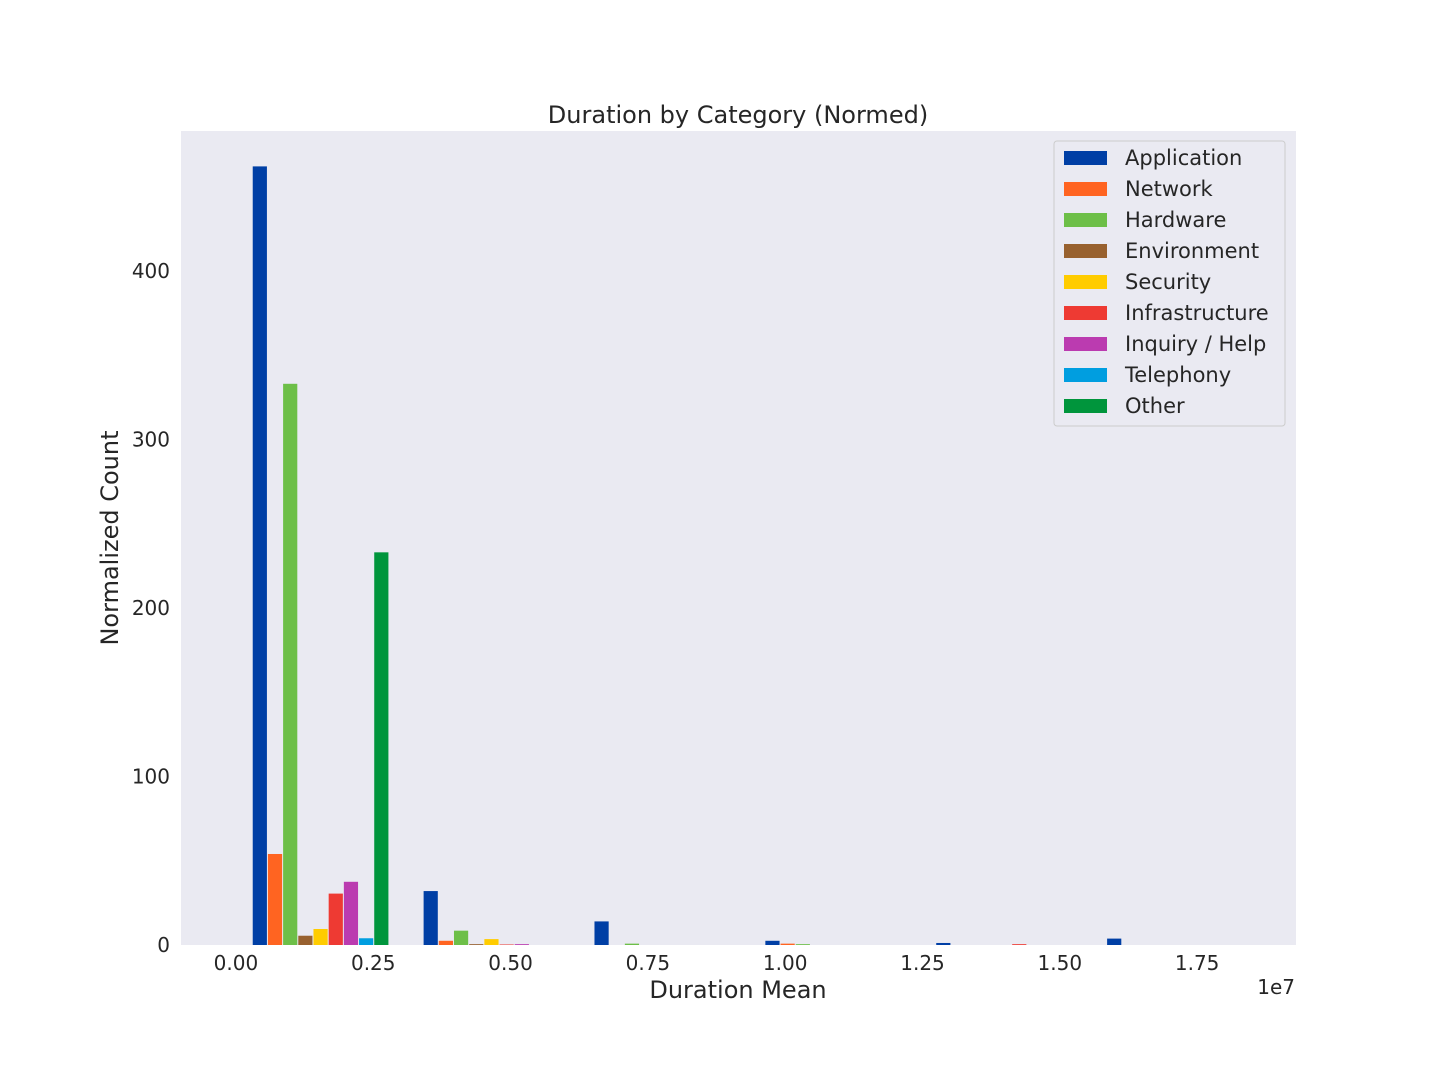 The image size is (1440, 1084). I want to click on legend-swatch-hardware, so click(1085, 220).